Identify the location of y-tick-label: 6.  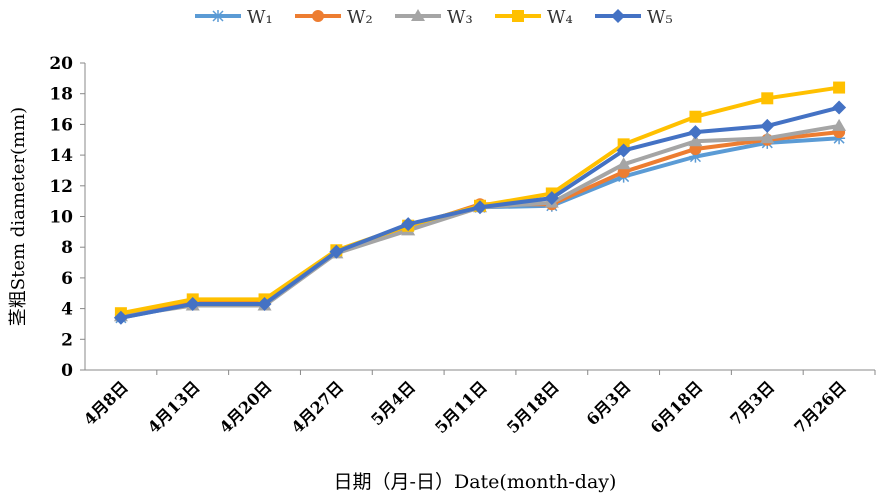
(67, 279).